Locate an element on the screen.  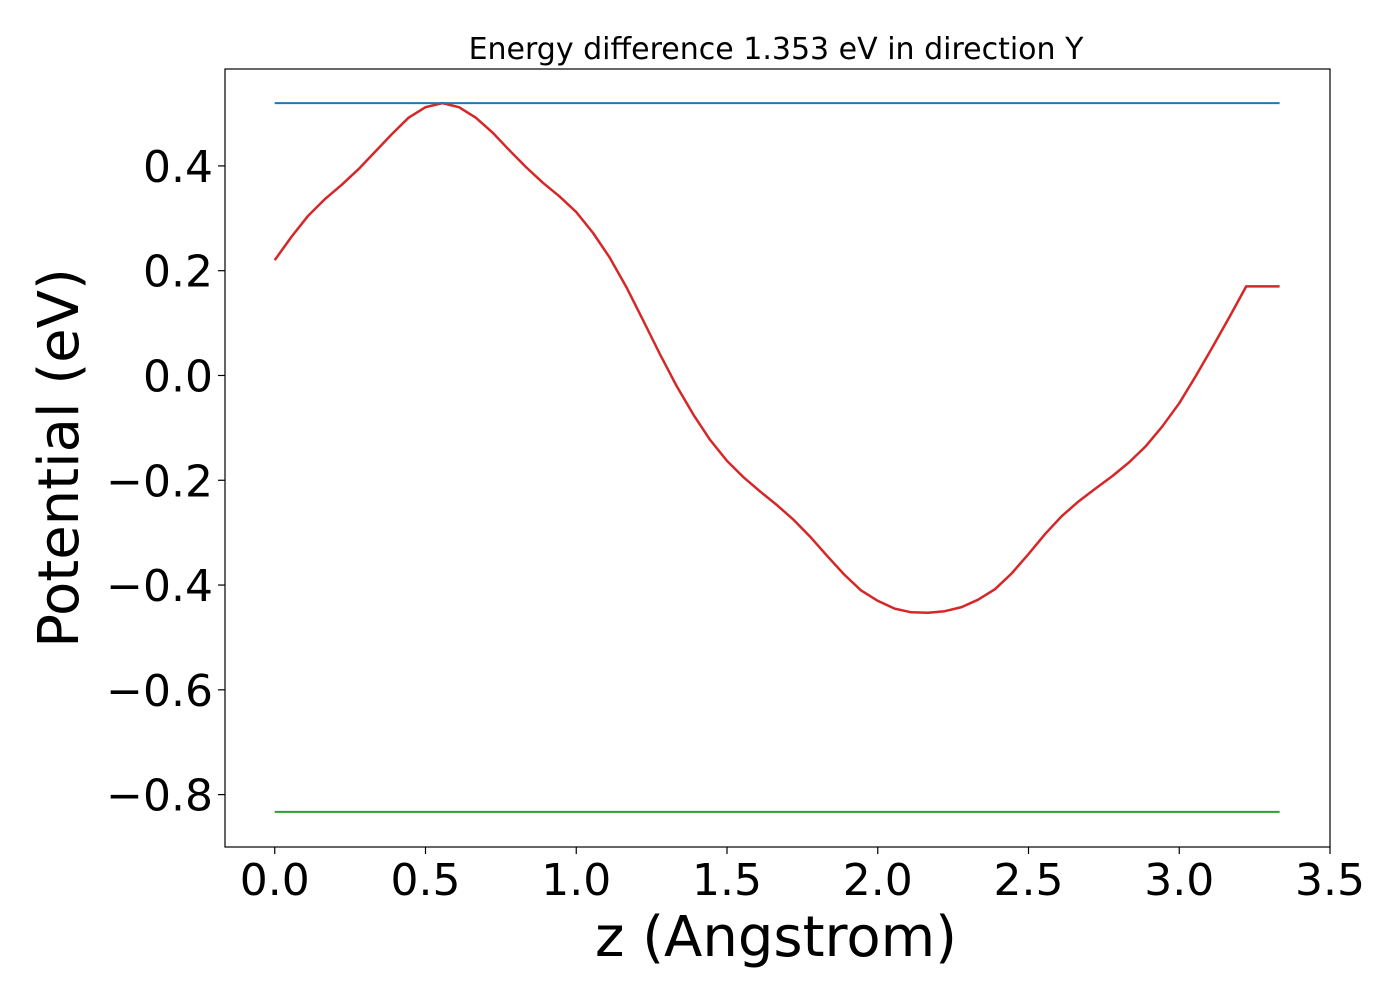
y-tick-label: −0.4 is located at coordinates (159, 586).